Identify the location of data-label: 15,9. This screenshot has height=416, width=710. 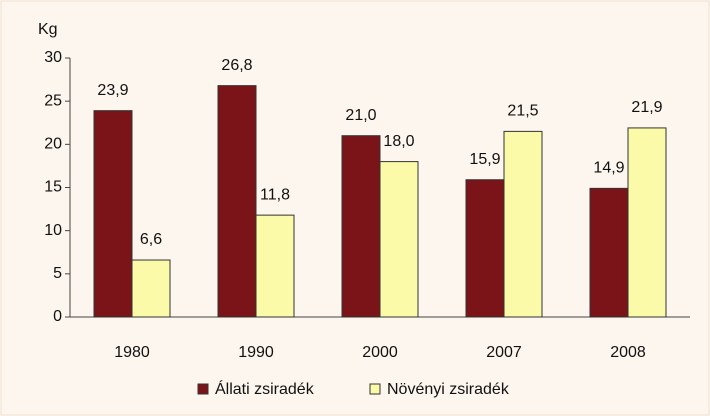
(484, 159).